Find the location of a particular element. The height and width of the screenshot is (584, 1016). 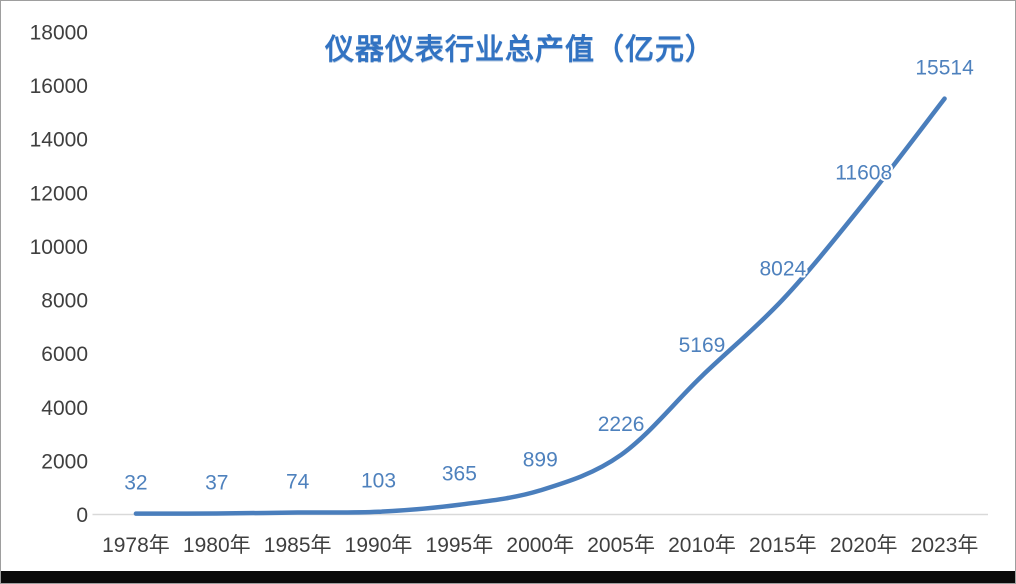

x-axis-tick-label: 1995年 is located at coordinates (460, 545).